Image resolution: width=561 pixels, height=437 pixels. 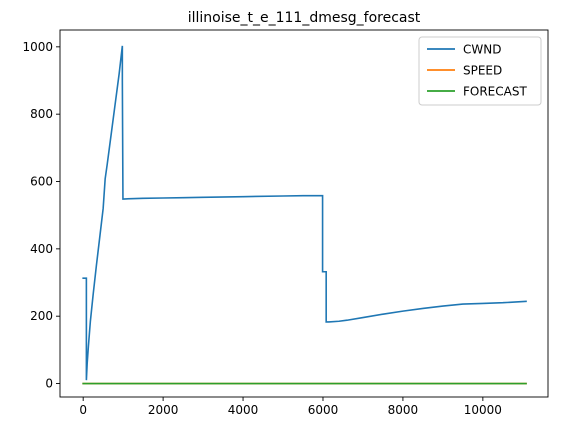 What do you see at coordinates (163, 410) in the screenshot?
I see `x-tick-label: 2000` at bounding box center [163, 410].